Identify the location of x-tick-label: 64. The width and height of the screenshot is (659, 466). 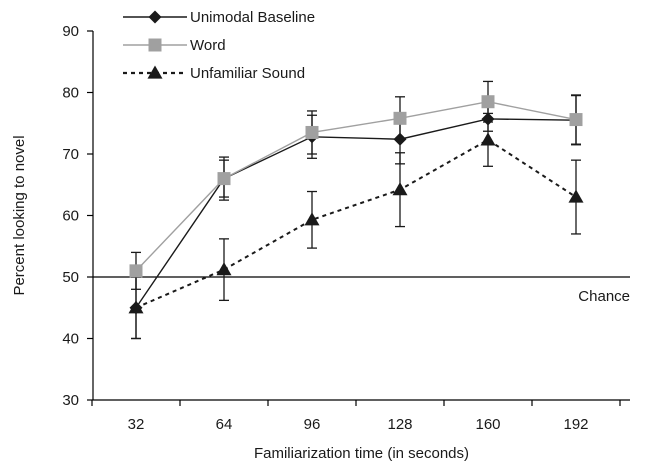
(224, 424).